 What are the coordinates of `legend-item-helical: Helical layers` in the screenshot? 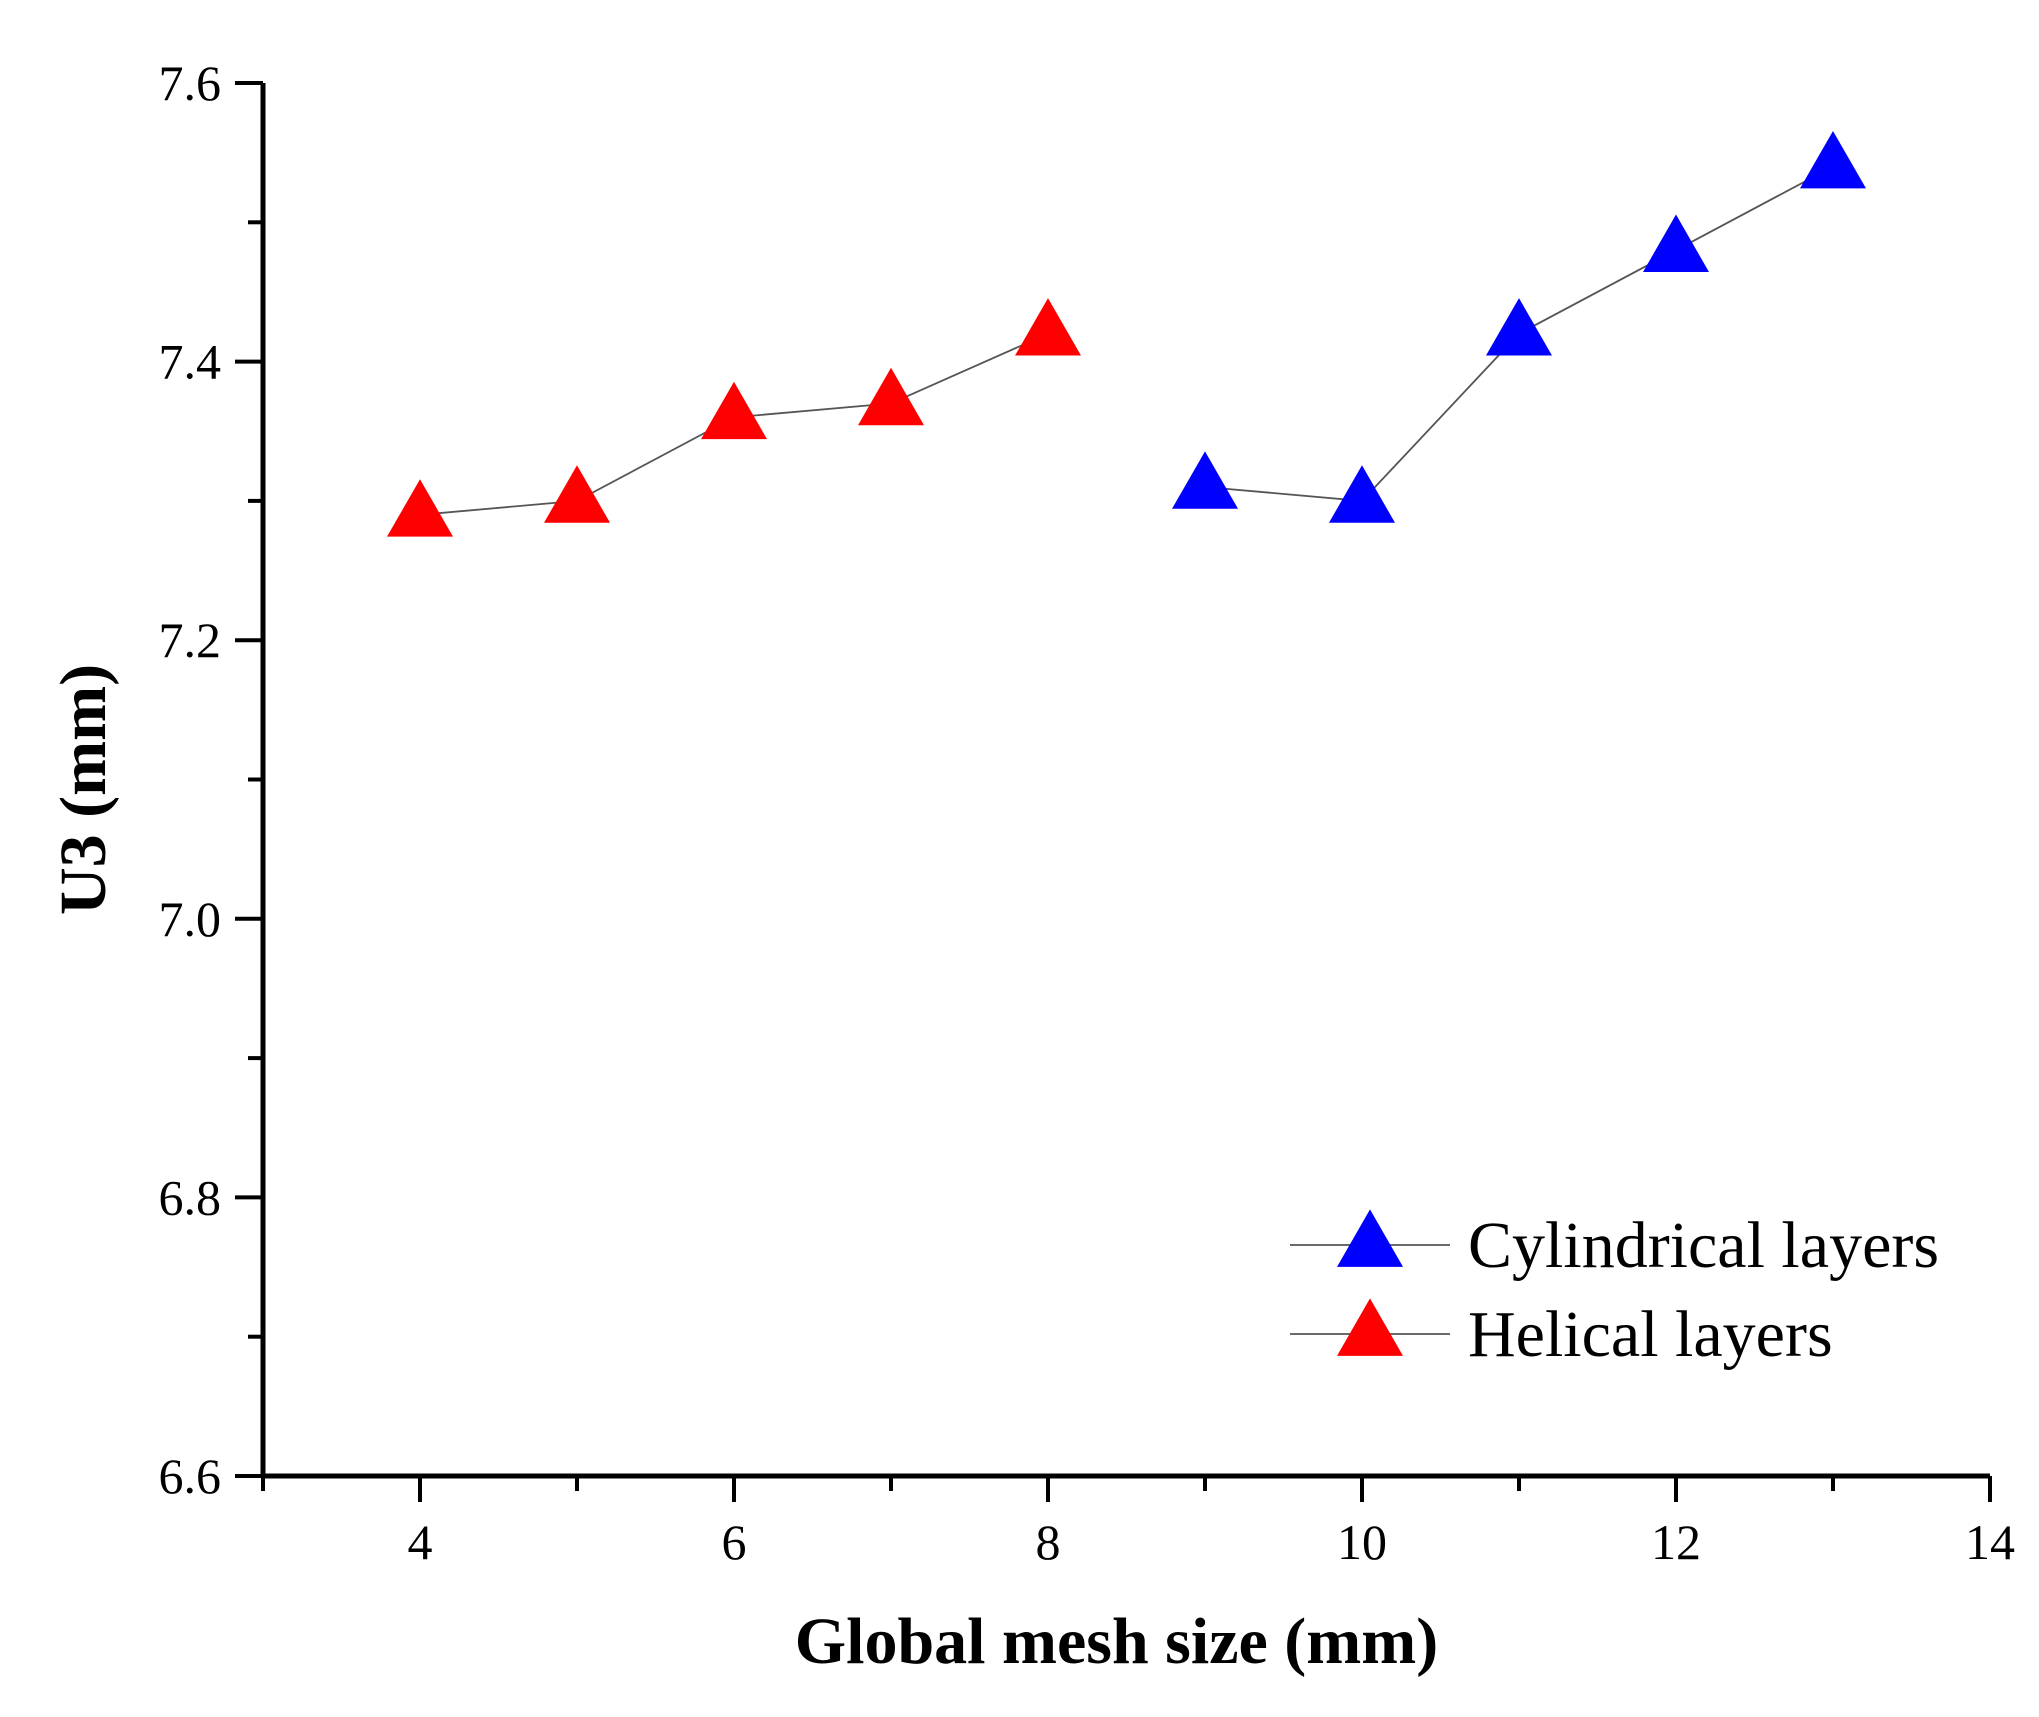 It's located at (1561, 1334).